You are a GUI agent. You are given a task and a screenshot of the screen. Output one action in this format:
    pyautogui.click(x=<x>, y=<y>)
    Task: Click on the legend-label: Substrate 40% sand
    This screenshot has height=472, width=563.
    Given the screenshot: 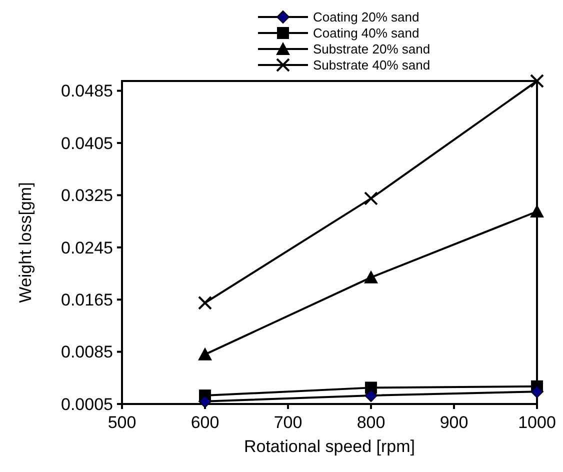 What is the action you would take?
    pyautogui.click(x=371, y=65)
    